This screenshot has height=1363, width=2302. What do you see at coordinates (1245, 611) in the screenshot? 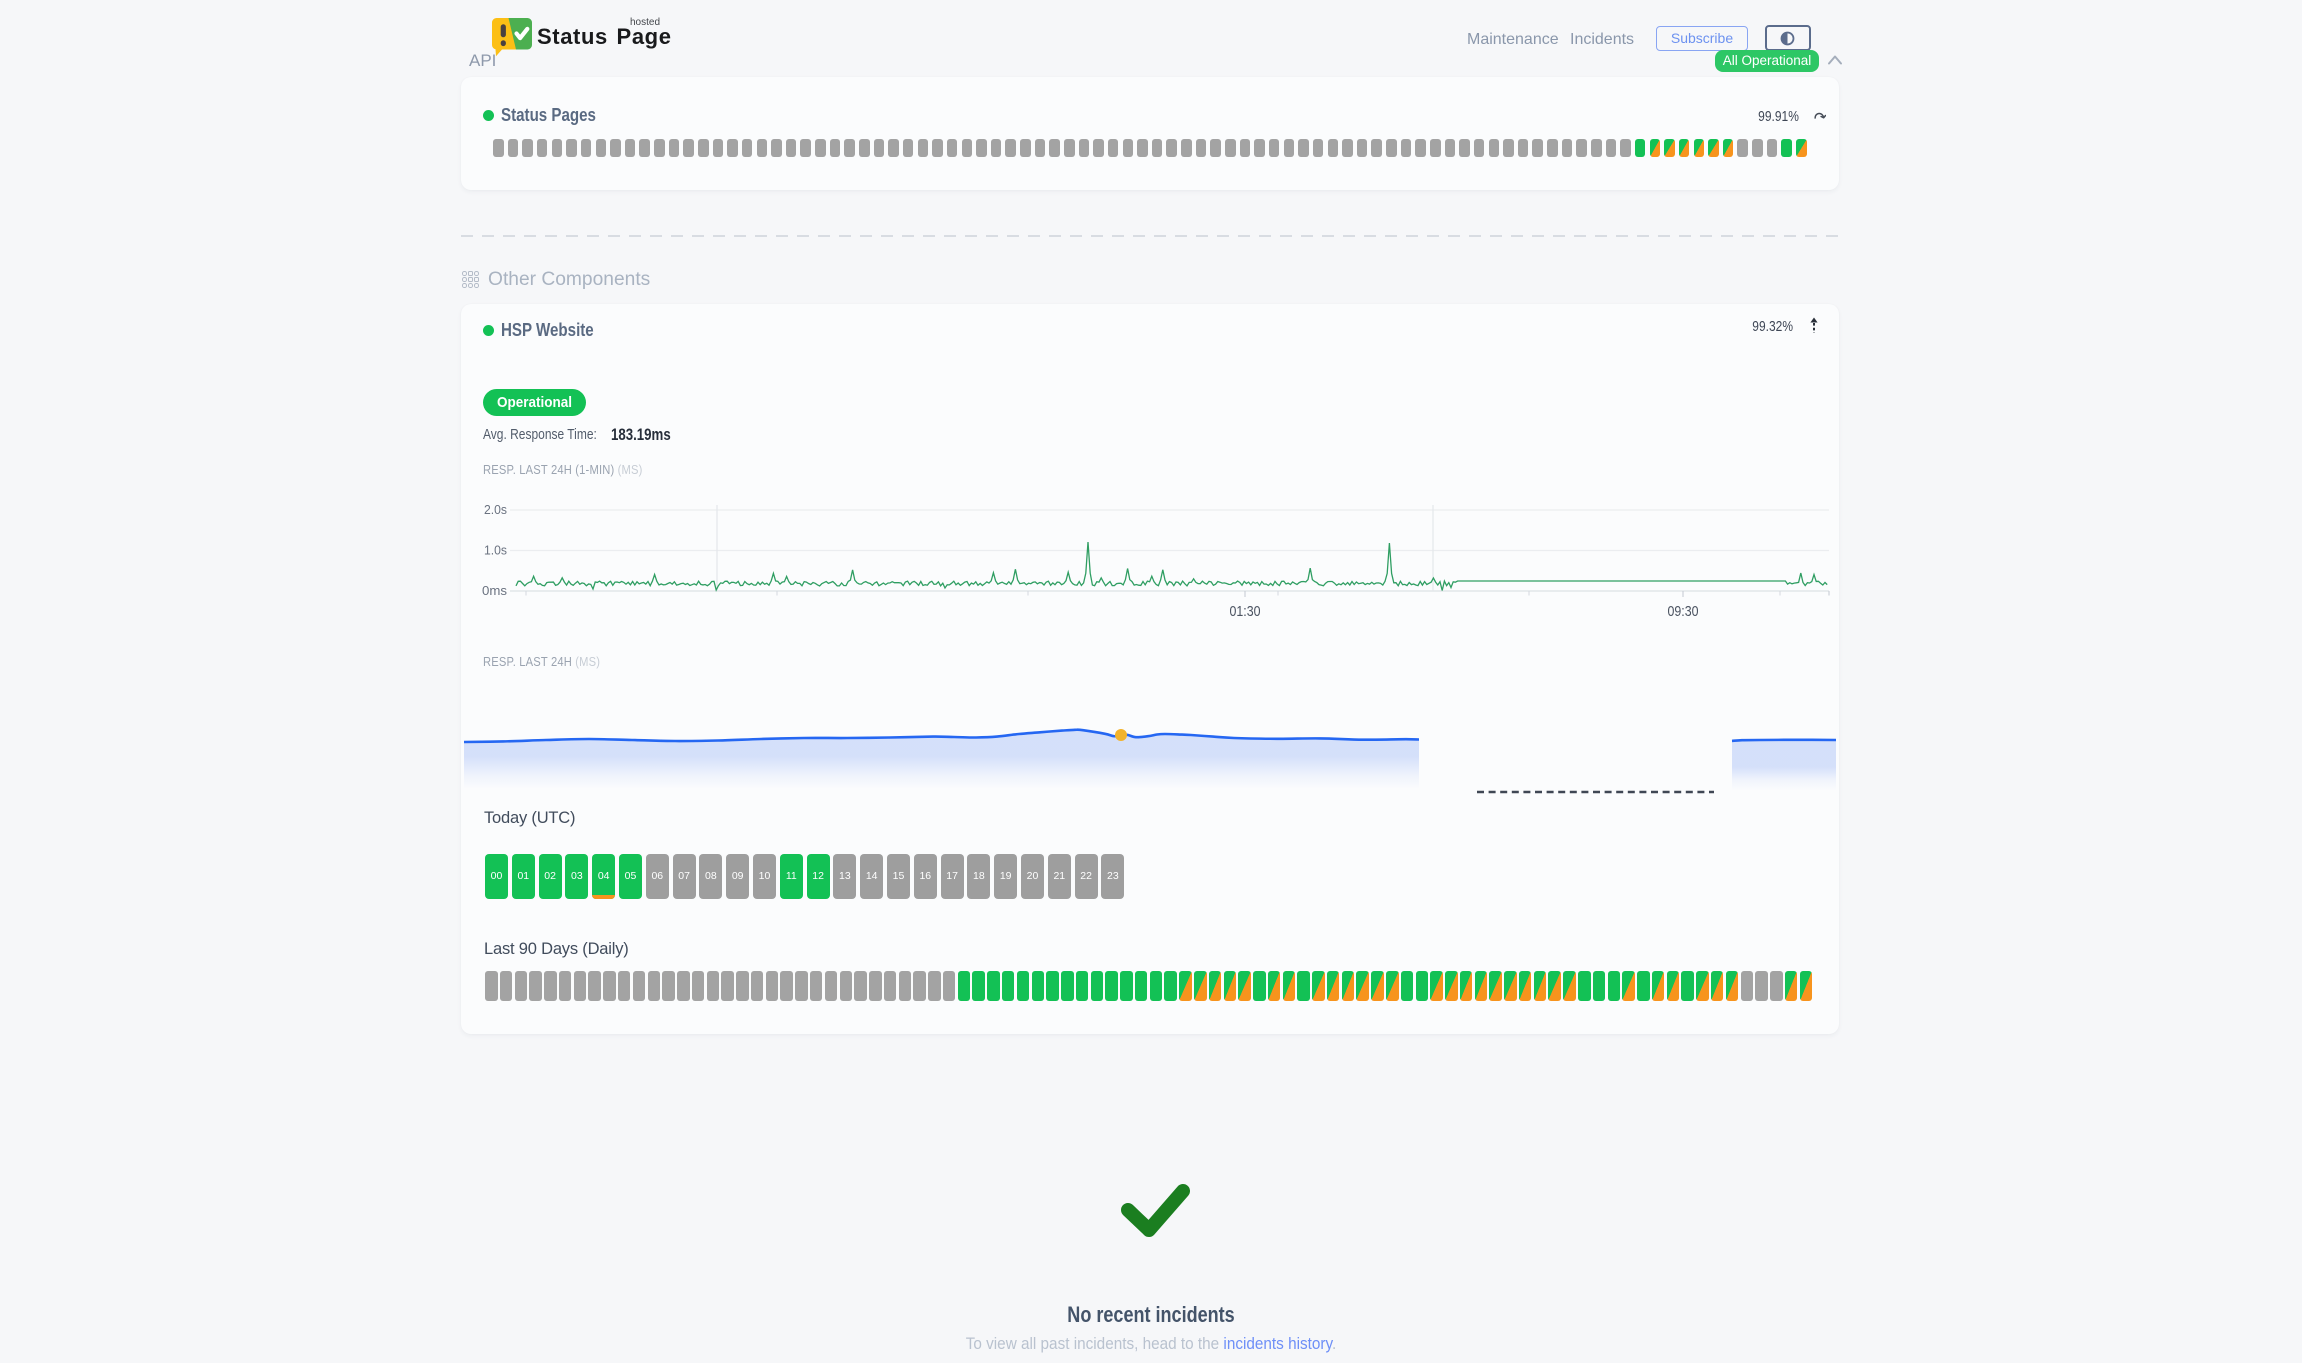
I see `svg-text: 01:30` at bounding box center [1245, 611].